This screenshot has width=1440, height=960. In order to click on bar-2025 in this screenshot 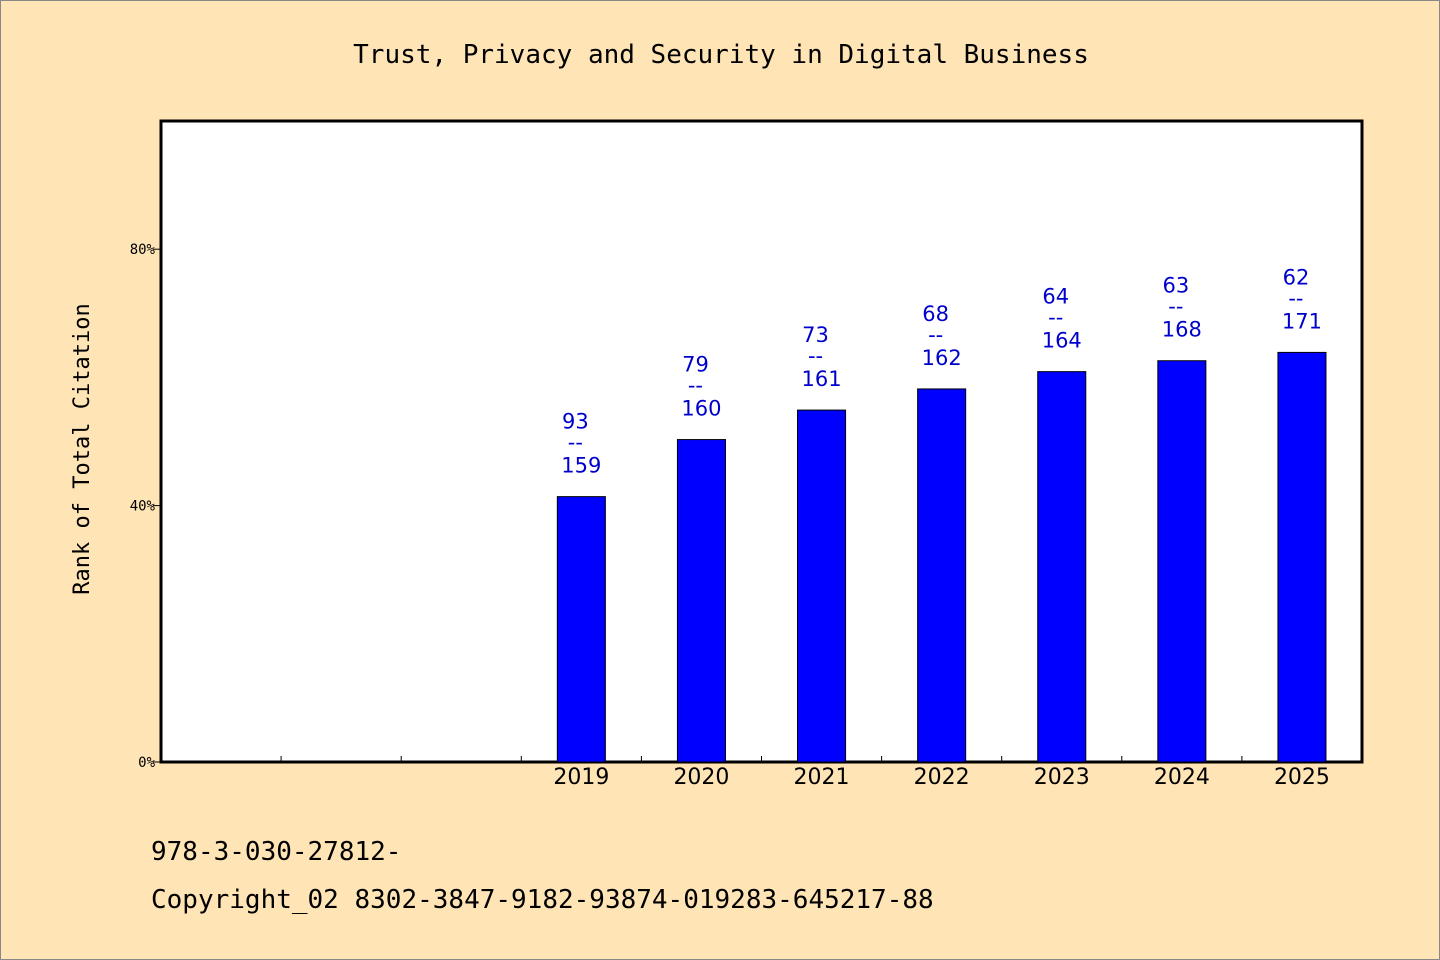, I will do `click(1302, 557)`.